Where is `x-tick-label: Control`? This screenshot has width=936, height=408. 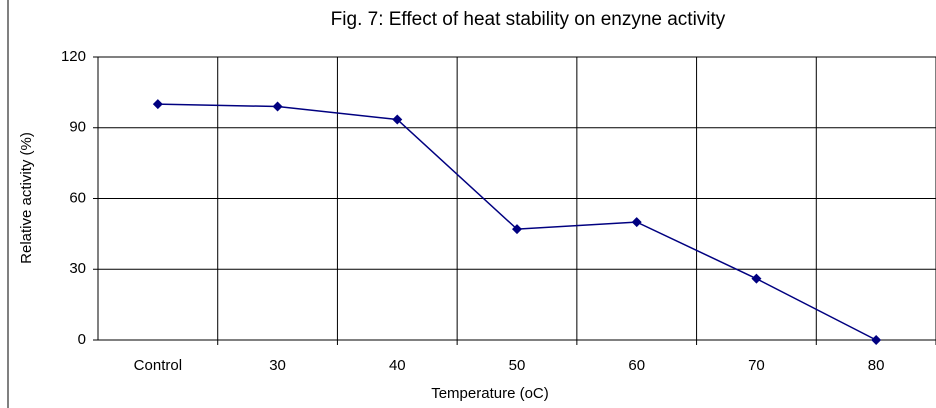
x-tick-label: Control is located at coordinates (158, 365).